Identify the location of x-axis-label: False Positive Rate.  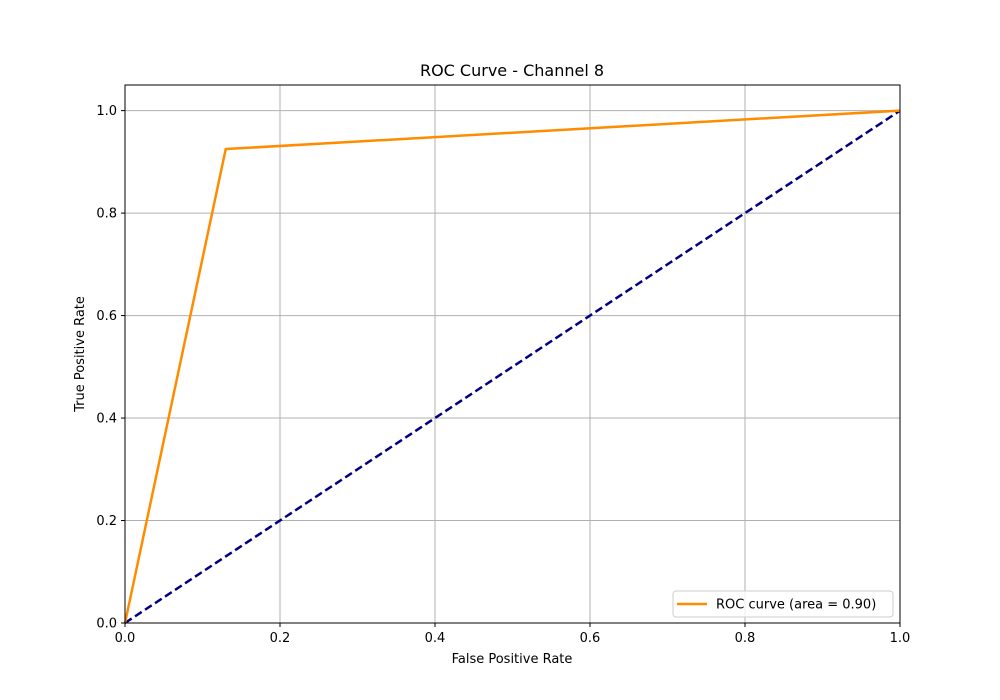
(512, 659).